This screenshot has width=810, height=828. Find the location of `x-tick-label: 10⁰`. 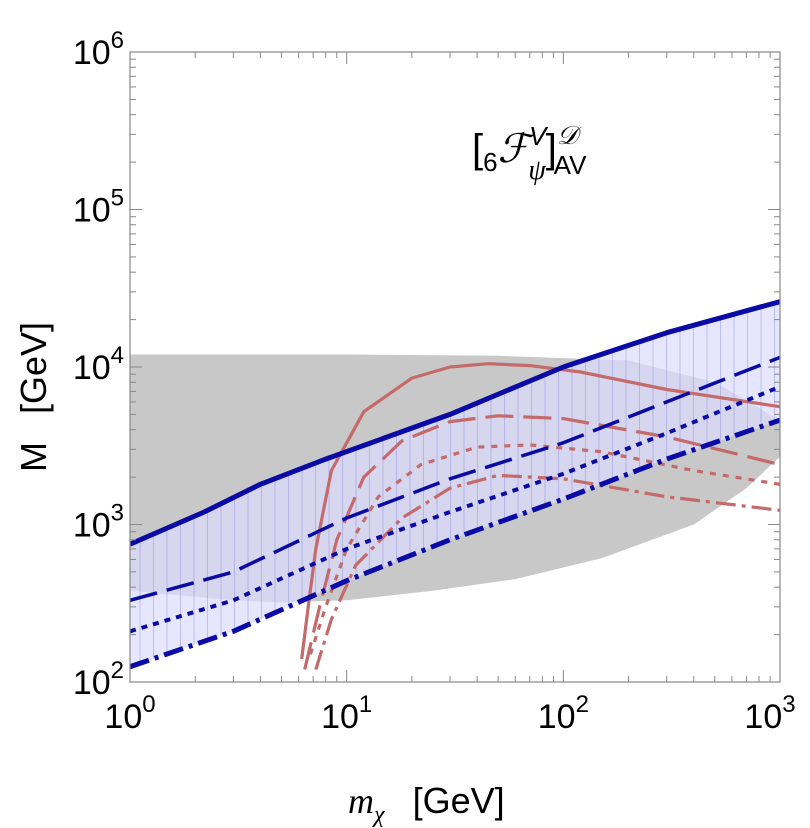

x-tick-label: 10⁰ is located at coordinates (129, 713).